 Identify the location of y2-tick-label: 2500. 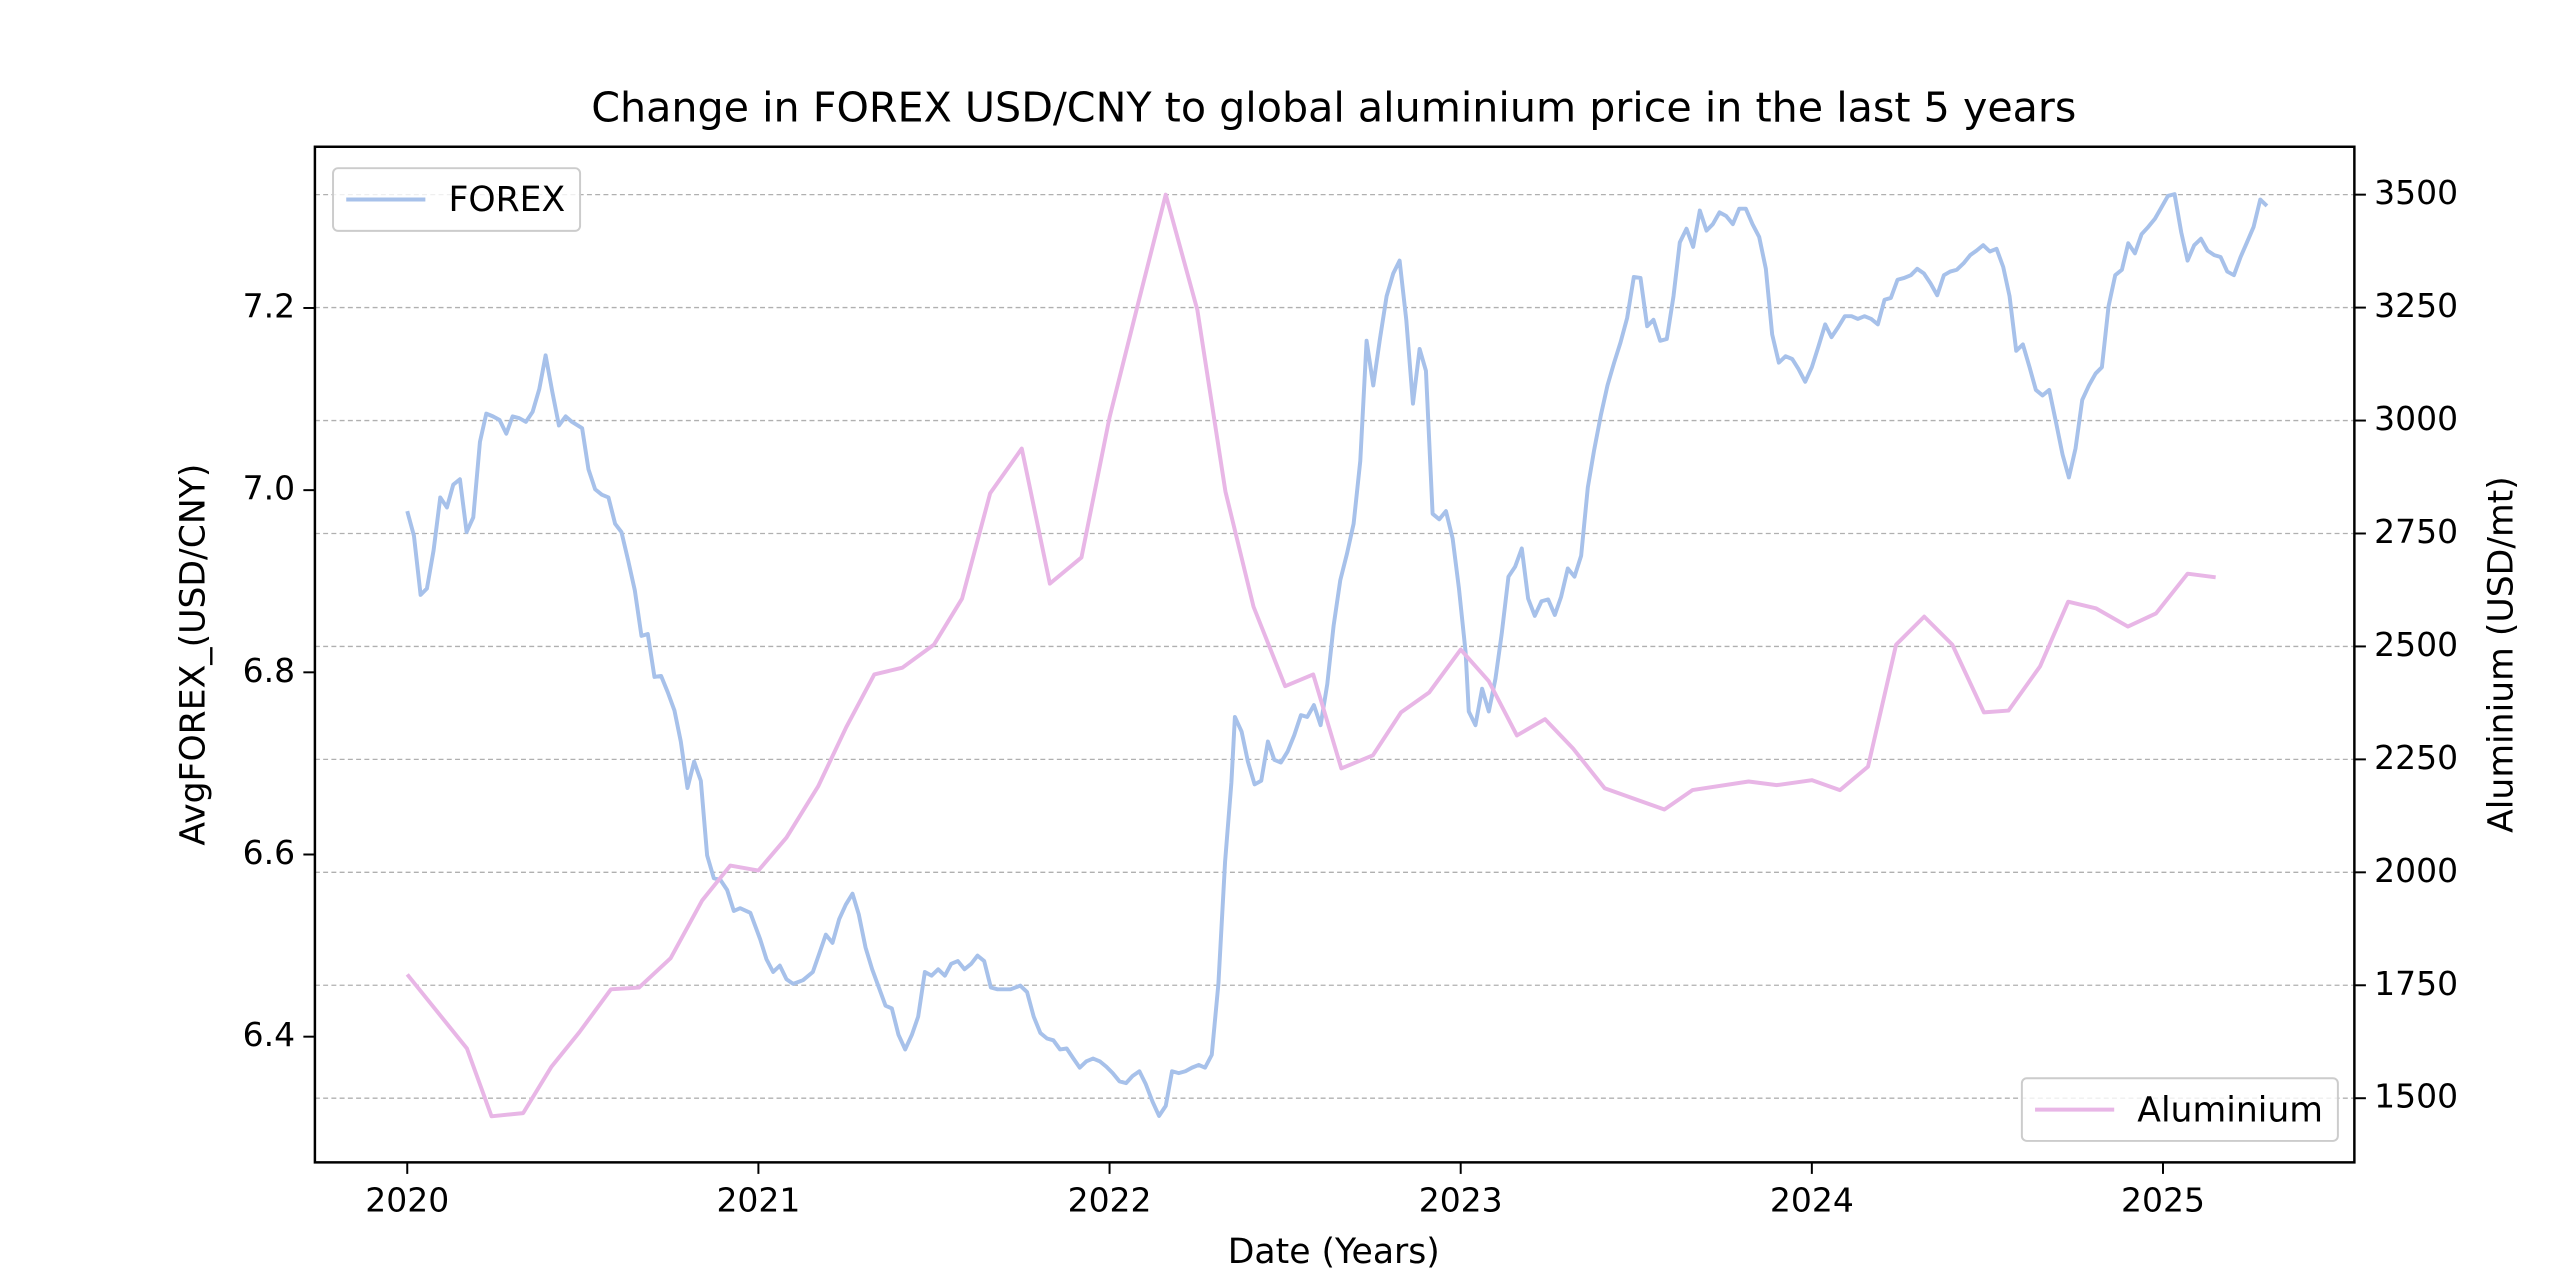
(2416, 644).